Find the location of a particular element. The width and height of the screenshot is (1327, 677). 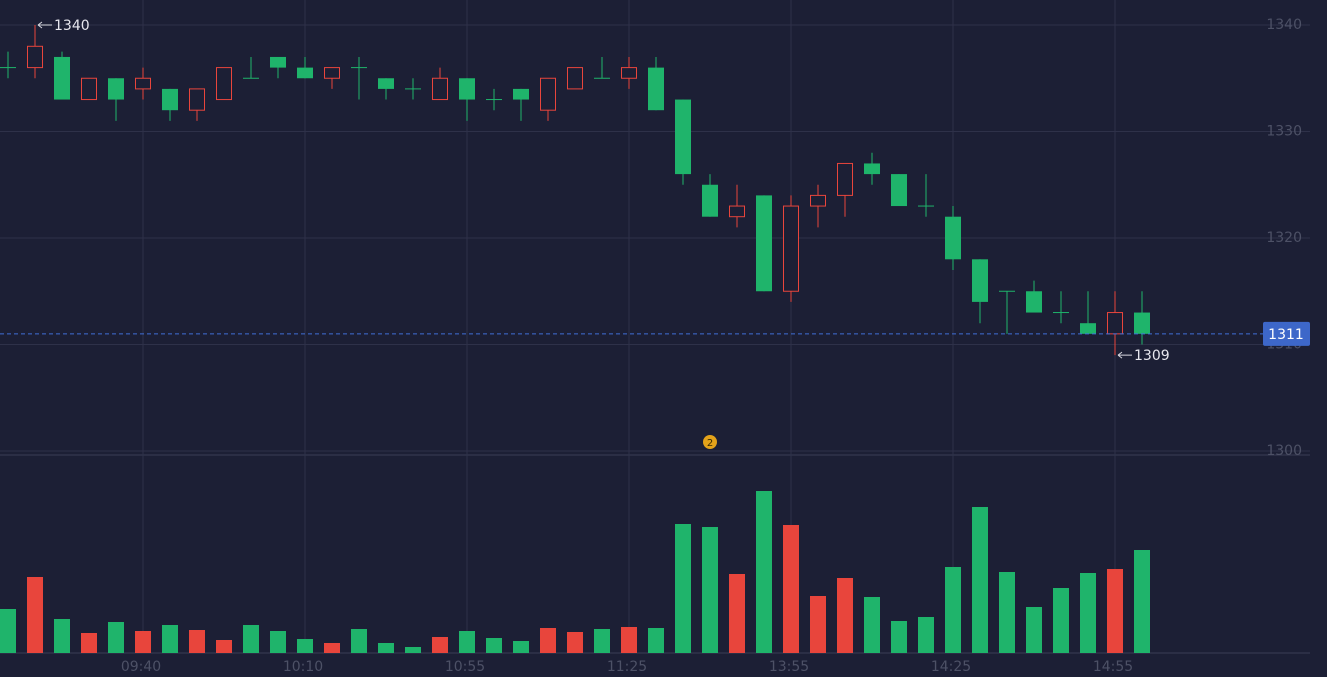

x-tick-label: 10:55 is located at coordinates (465, 667).